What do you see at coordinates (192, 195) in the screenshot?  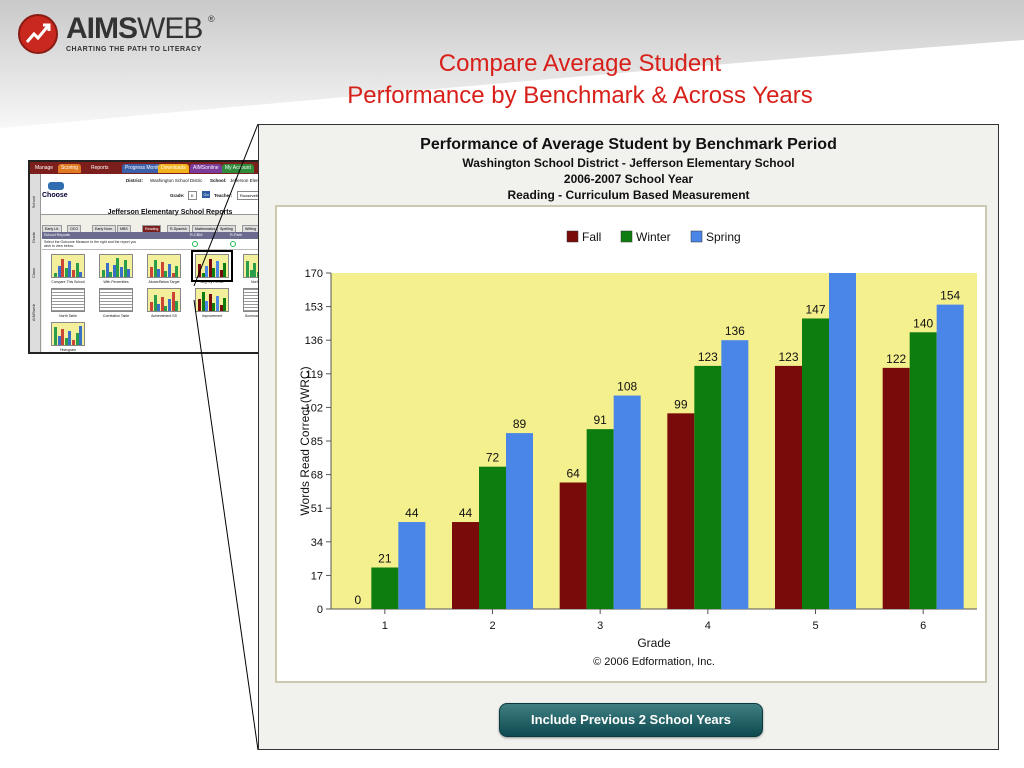 I see `thumb-grade-select: K` at bounding box center [192, 195].